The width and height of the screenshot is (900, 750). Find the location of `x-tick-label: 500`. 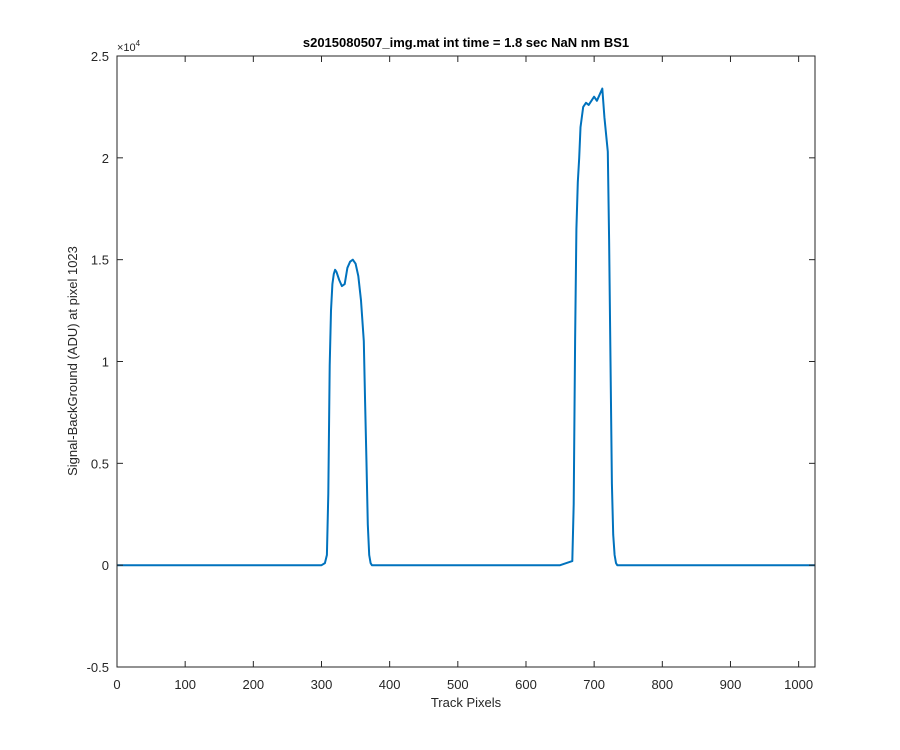

x-tick-label: 500 is located at coordinates (458, 684).